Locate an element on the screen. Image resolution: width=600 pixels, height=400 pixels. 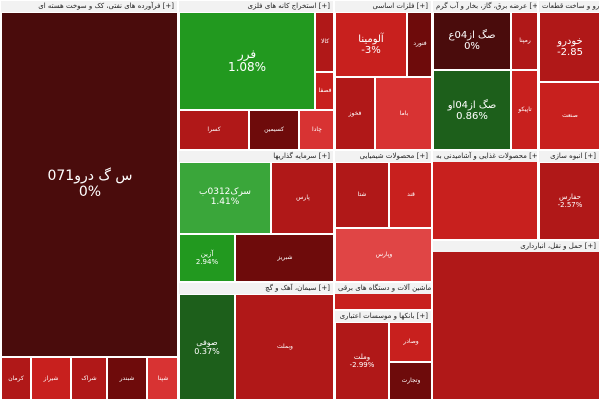
symbol: چادا is located at coordinates (317, 130).